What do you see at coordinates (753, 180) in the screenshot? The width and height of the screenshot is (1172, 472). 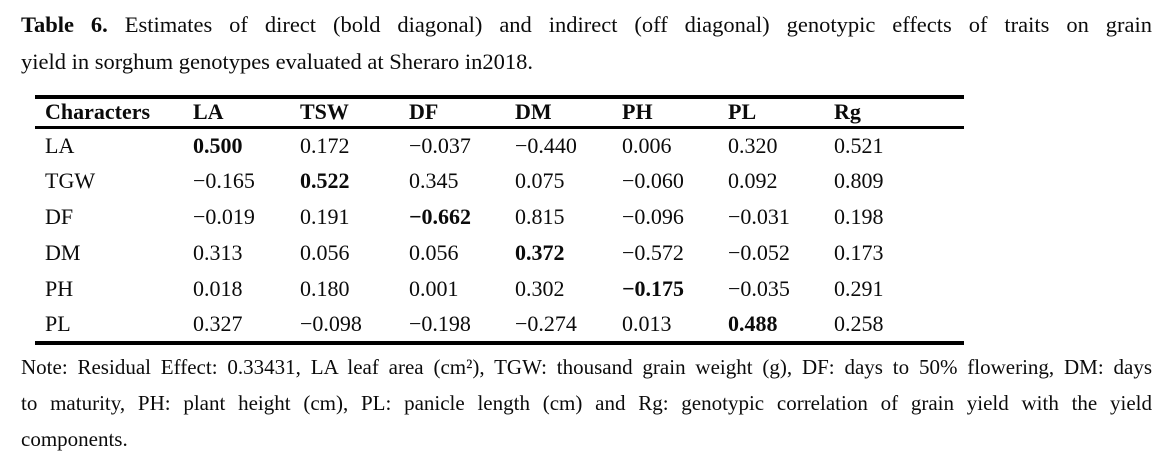 I see `cell: 0.092` at bounding box center [753, 180].